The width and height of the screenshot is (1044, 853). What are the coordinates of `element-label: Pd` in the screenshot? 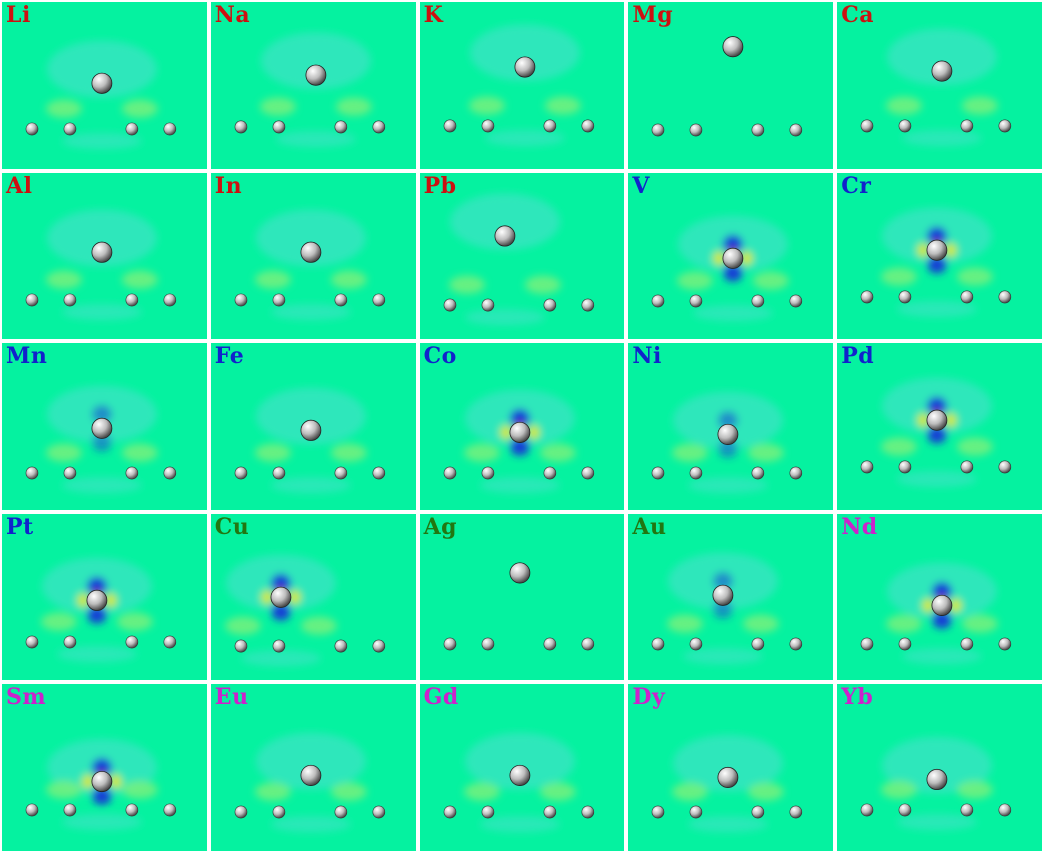 It's located at (858, 356).